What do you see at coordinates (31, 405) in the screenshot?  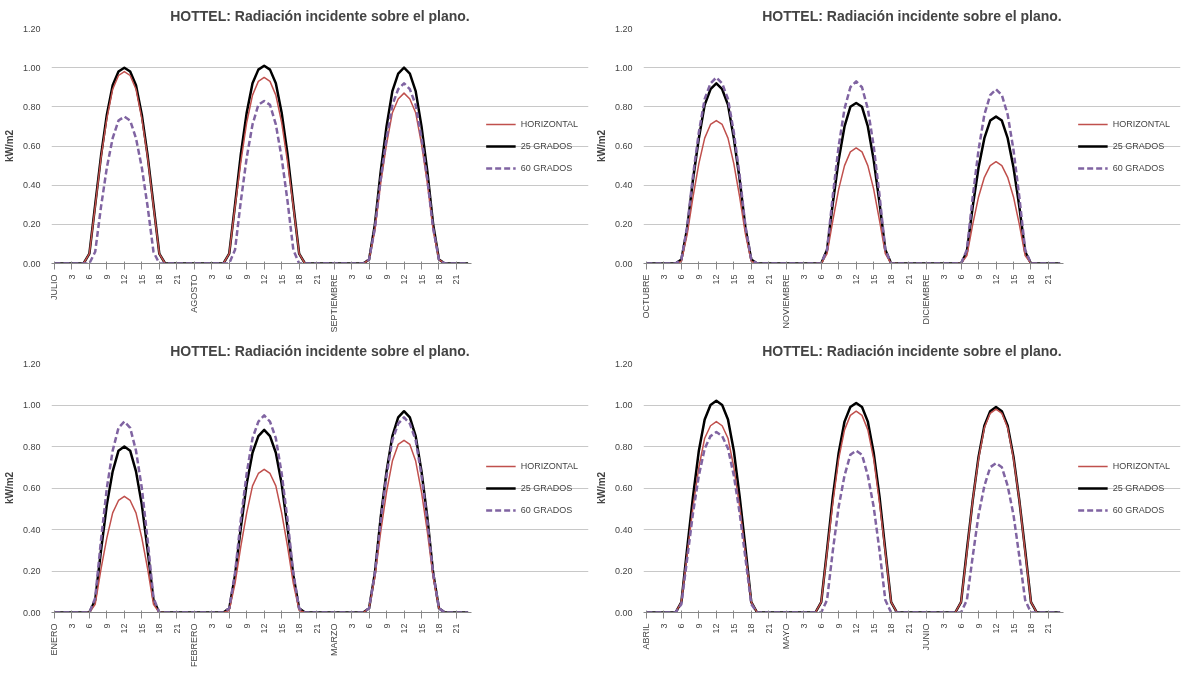 I see `y-tick-label: 1.00` at bounding box center [31, 405].